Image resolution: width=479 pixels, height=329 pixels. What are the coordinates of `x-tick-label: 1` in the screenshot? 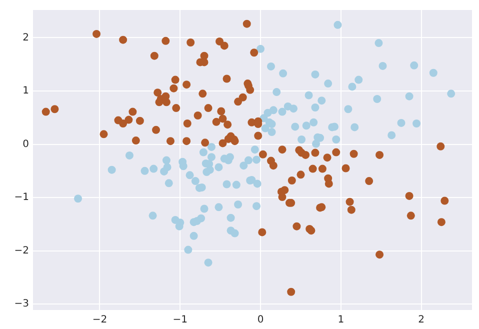 It's located at (341, 320).